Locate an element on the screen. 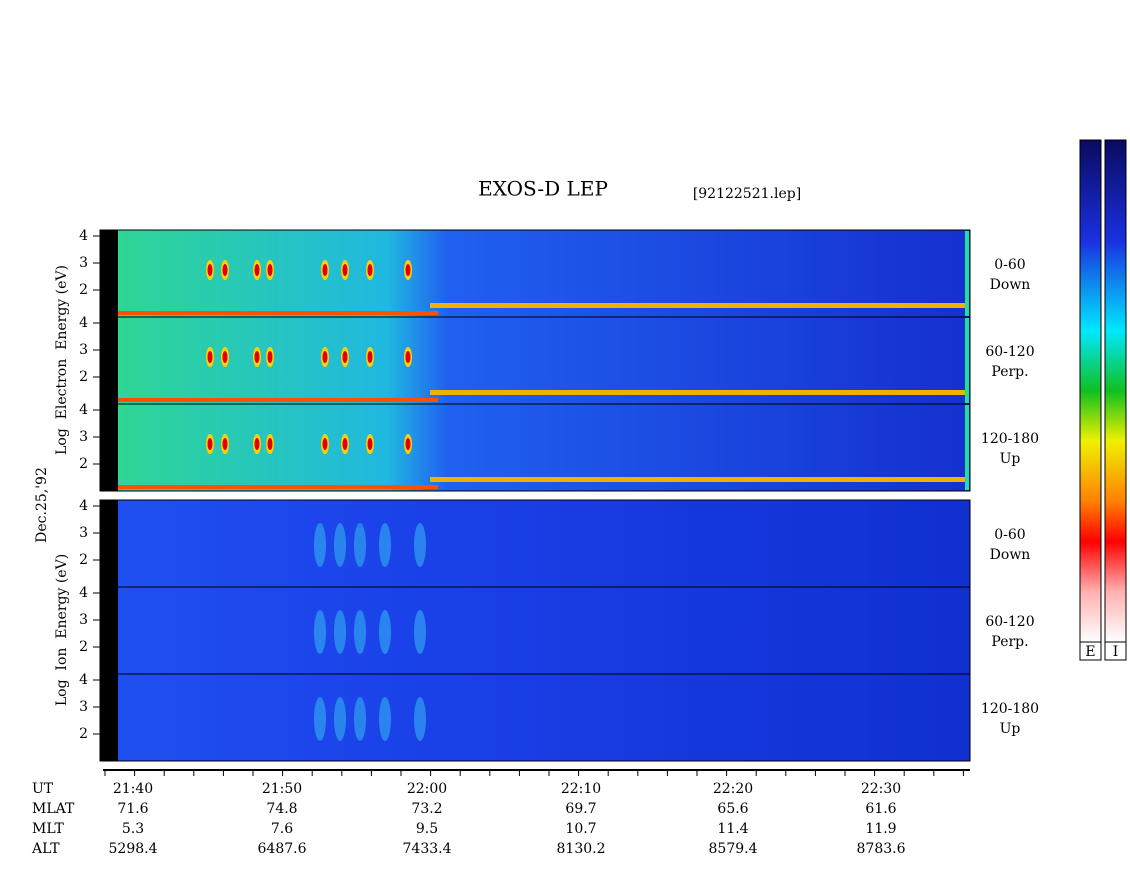  color-bar-label: E is located at coordinates (1090, 652).